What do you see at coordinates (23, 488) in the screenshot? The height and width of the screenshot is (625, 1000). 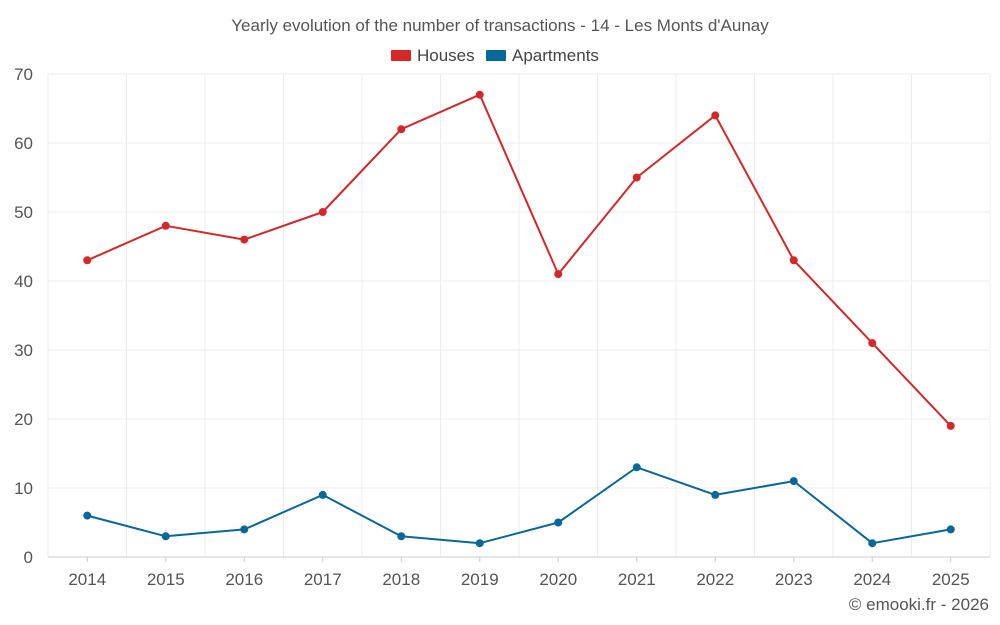 I see `y-tick-label: 10` at bounding box center [23, 488].